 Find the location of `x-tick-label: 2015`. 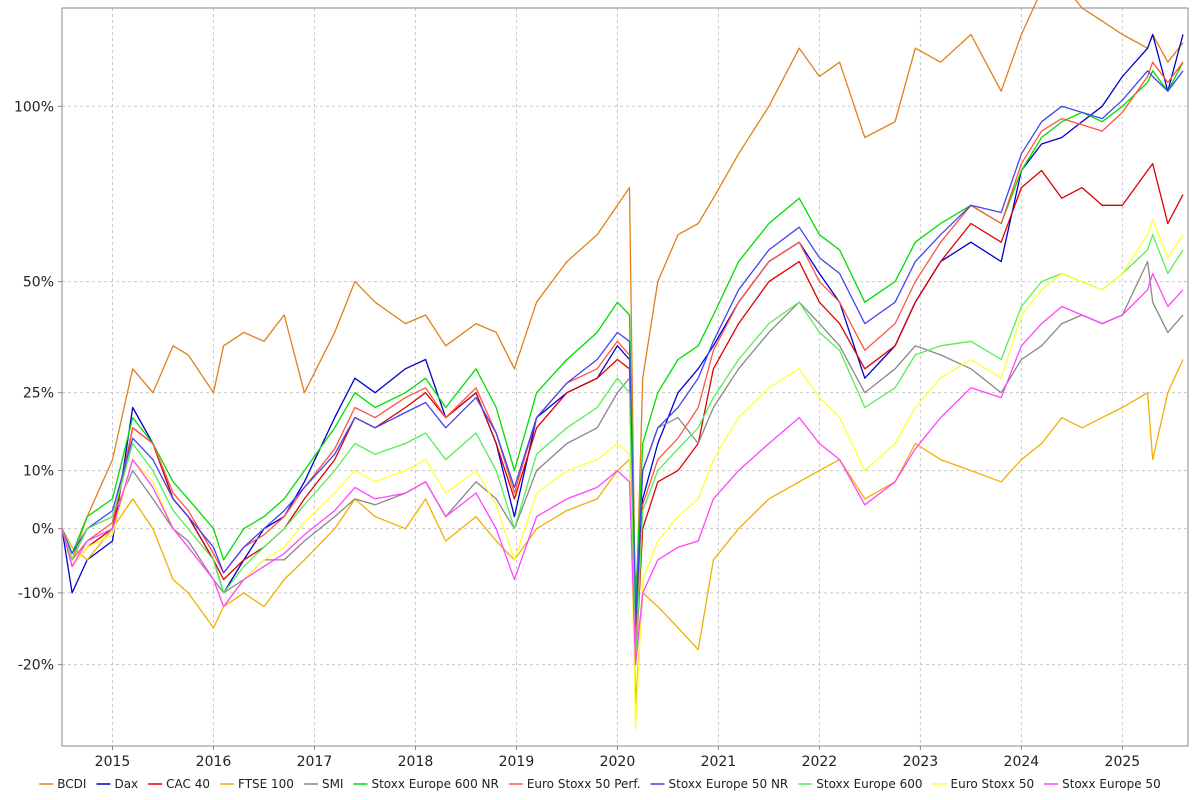

x-tick-label: 2015 is located at coordinates (113, 762).